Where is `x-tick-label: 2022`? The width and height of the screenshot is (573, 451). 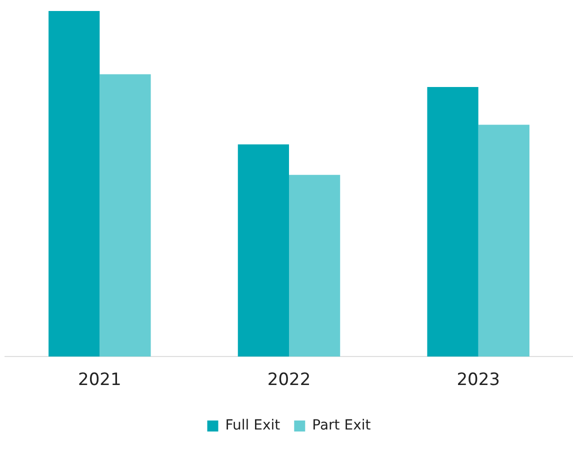
x-tick-label: 2022 is located at coordinates (289, 380).